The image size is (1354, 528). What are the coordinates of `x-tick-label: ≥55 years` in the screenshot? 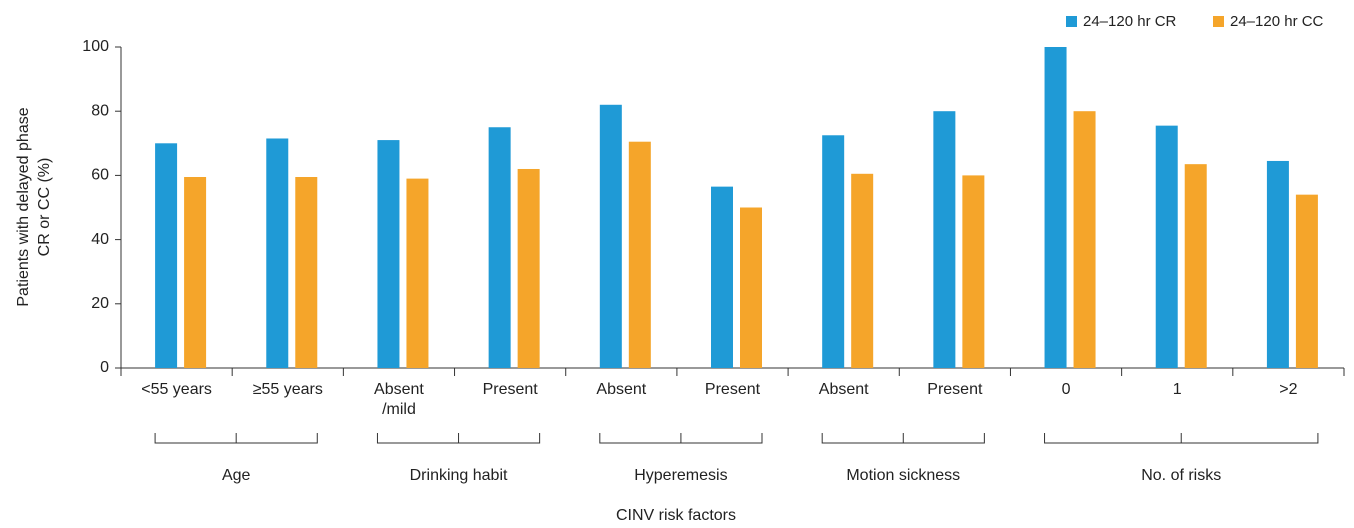 It's located at (288, 389).